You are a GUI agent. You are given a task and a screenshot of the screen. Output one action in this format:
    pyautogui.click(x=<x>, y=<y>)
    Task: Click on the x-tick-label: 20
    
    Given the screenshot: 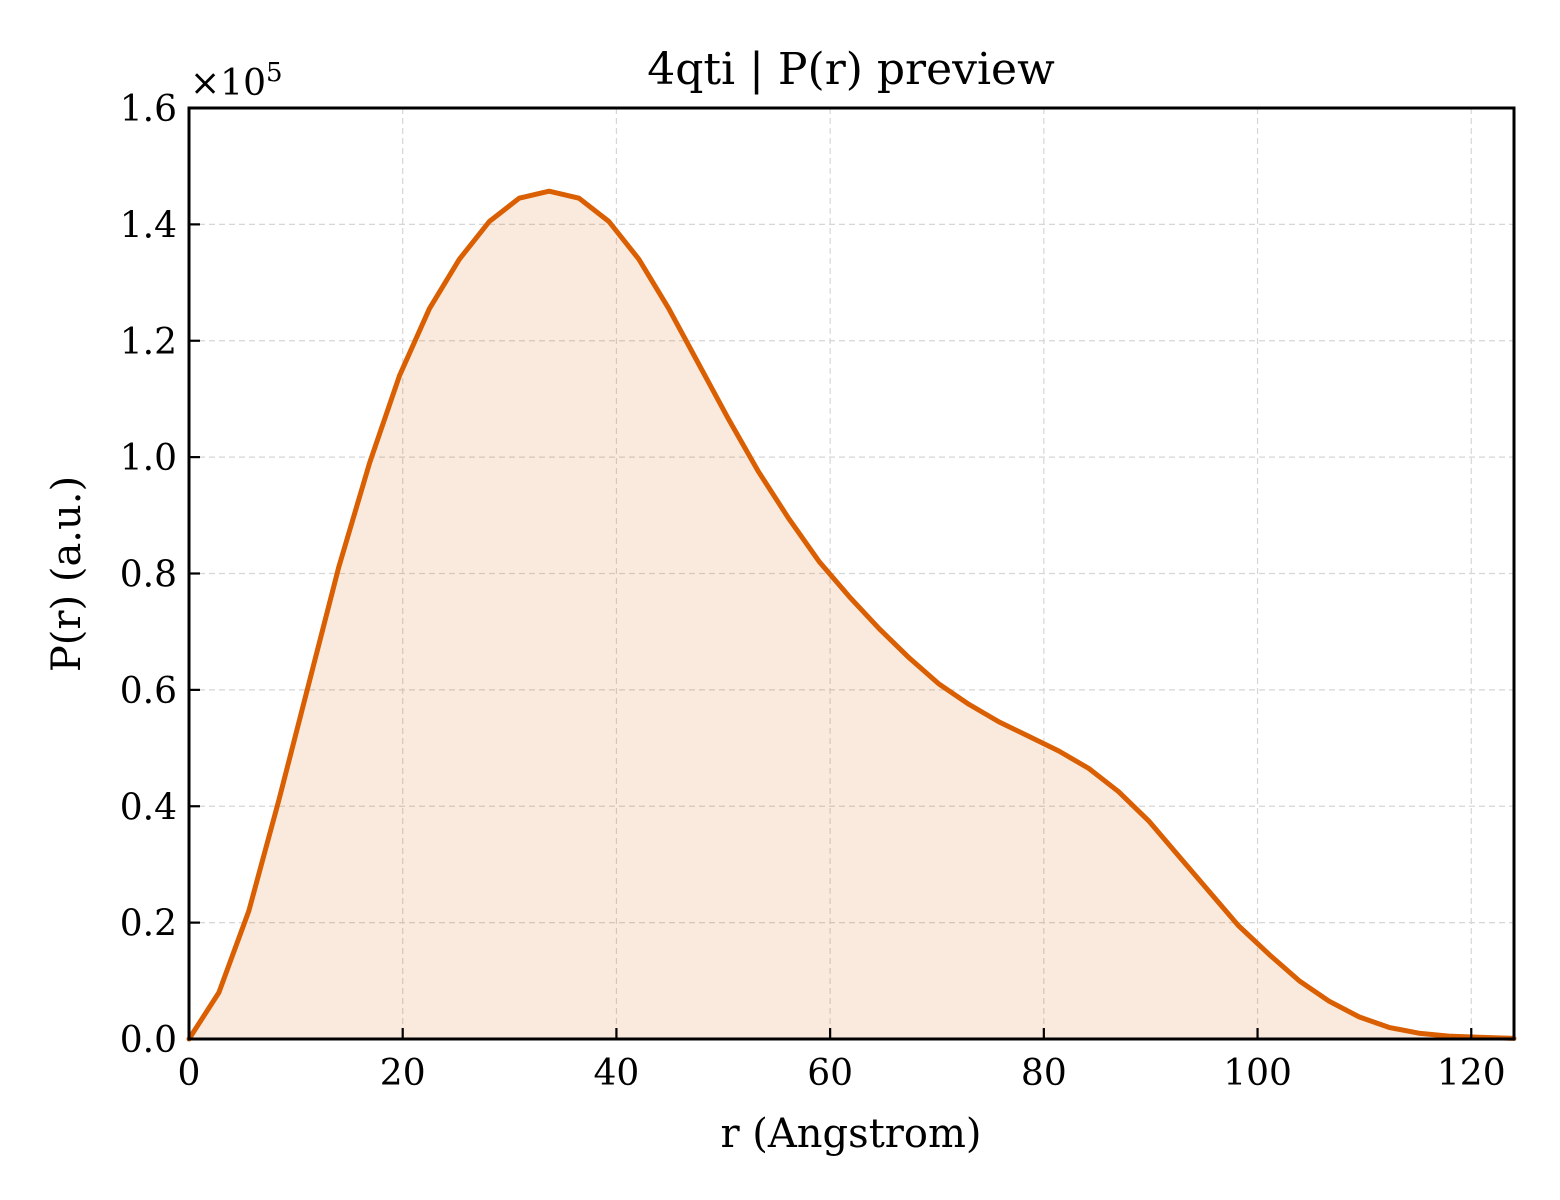 What is the action you would take?
    pyautogui.click(x=403, y=1073)
    